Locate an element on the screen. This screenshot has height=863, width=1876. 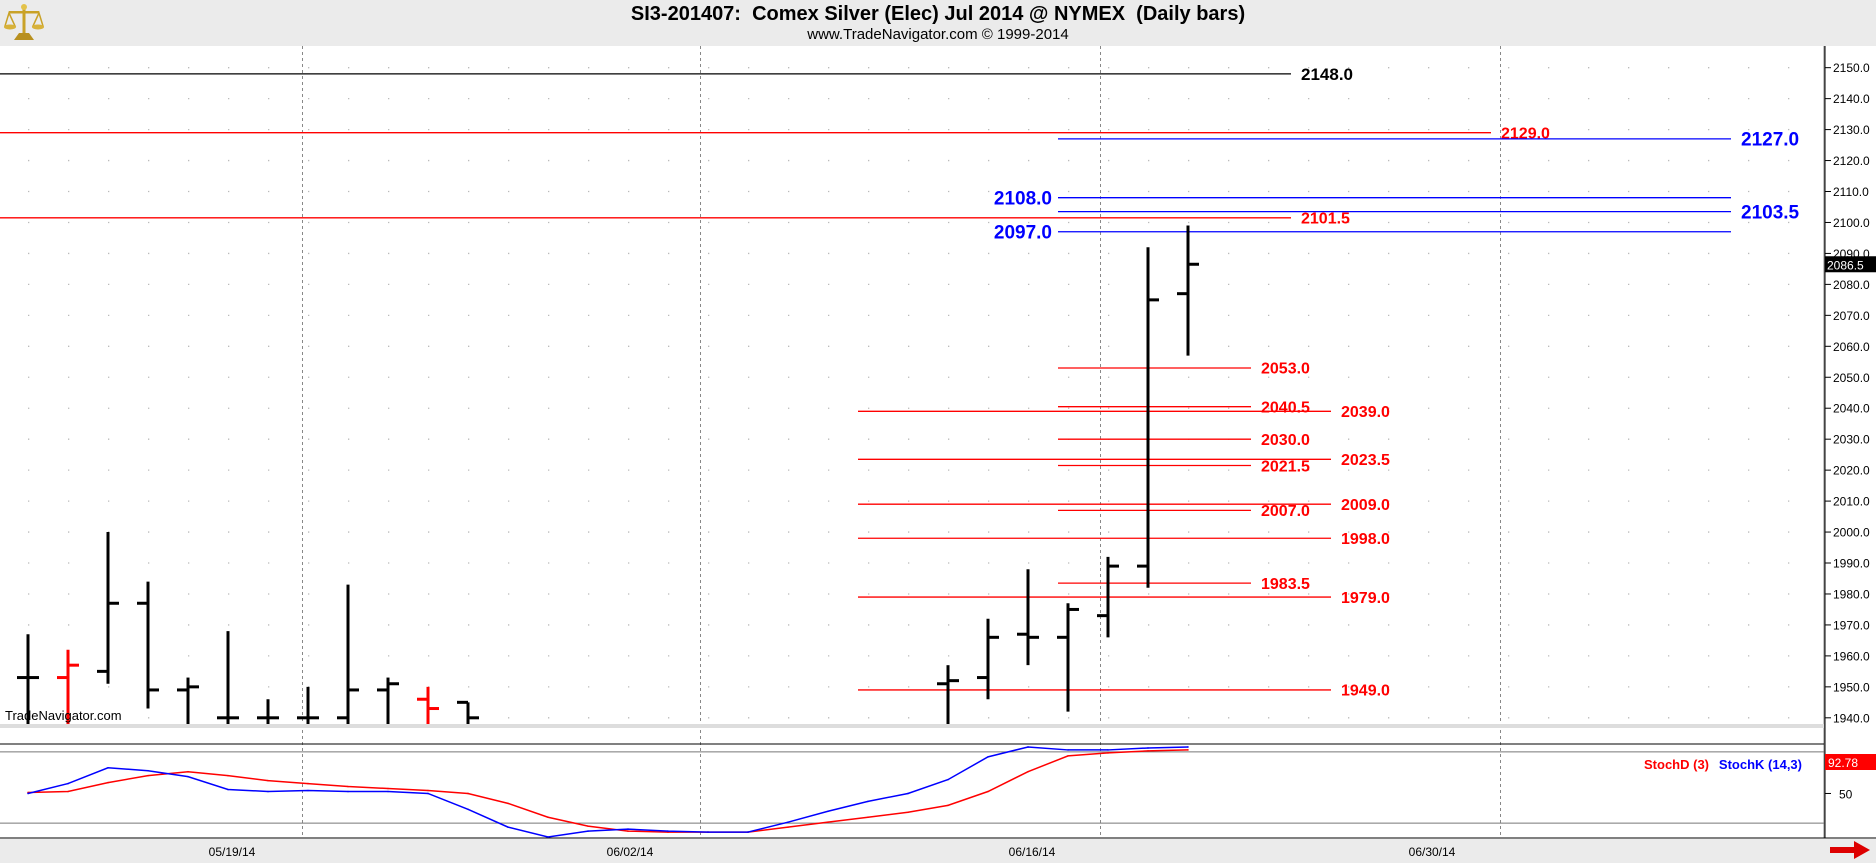
gold-scale-logo-icon is located at coordinates (24, 22).